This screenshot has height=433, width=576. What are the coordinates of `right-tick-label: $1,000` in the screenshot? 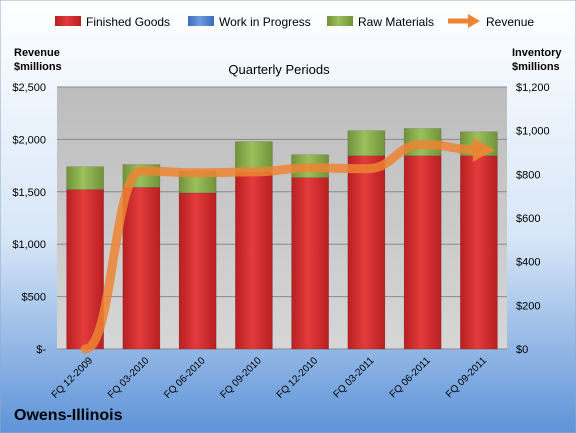 It's located at (533, 132).